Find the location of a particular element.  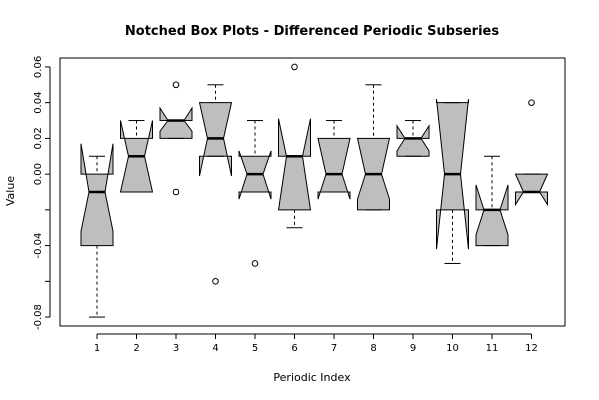

x-tick-label: 7 is located at coordinates (334, 348).